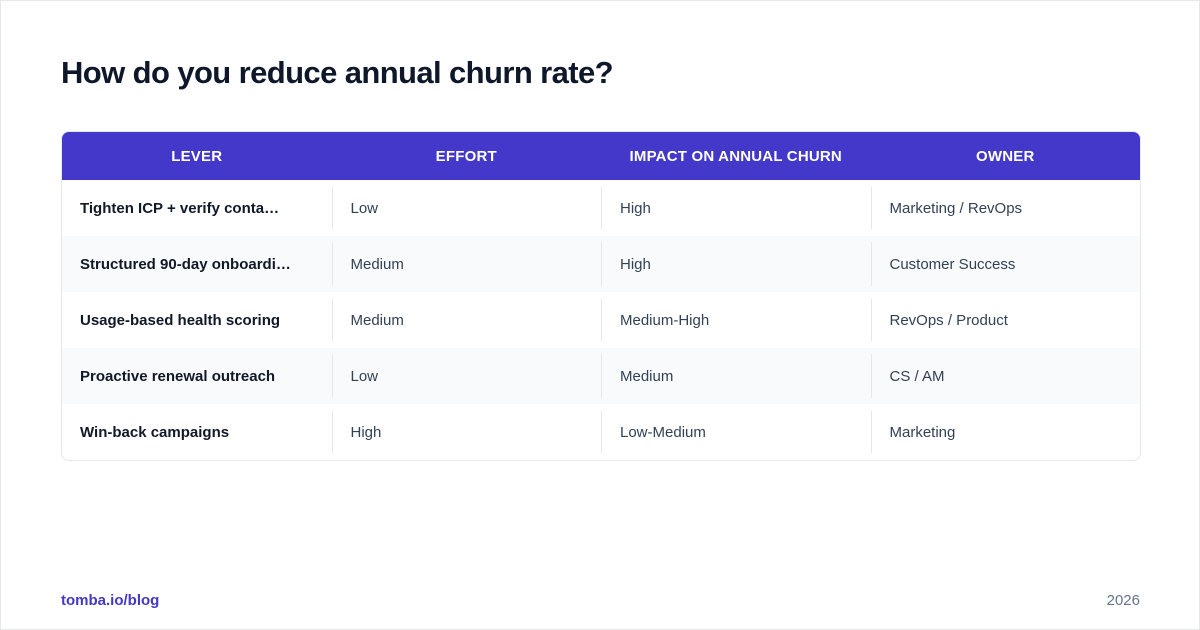  Describe the element at coordinates (110, 600) in the screenshot. I see `blog-link: tomba.io/blog` at that location.